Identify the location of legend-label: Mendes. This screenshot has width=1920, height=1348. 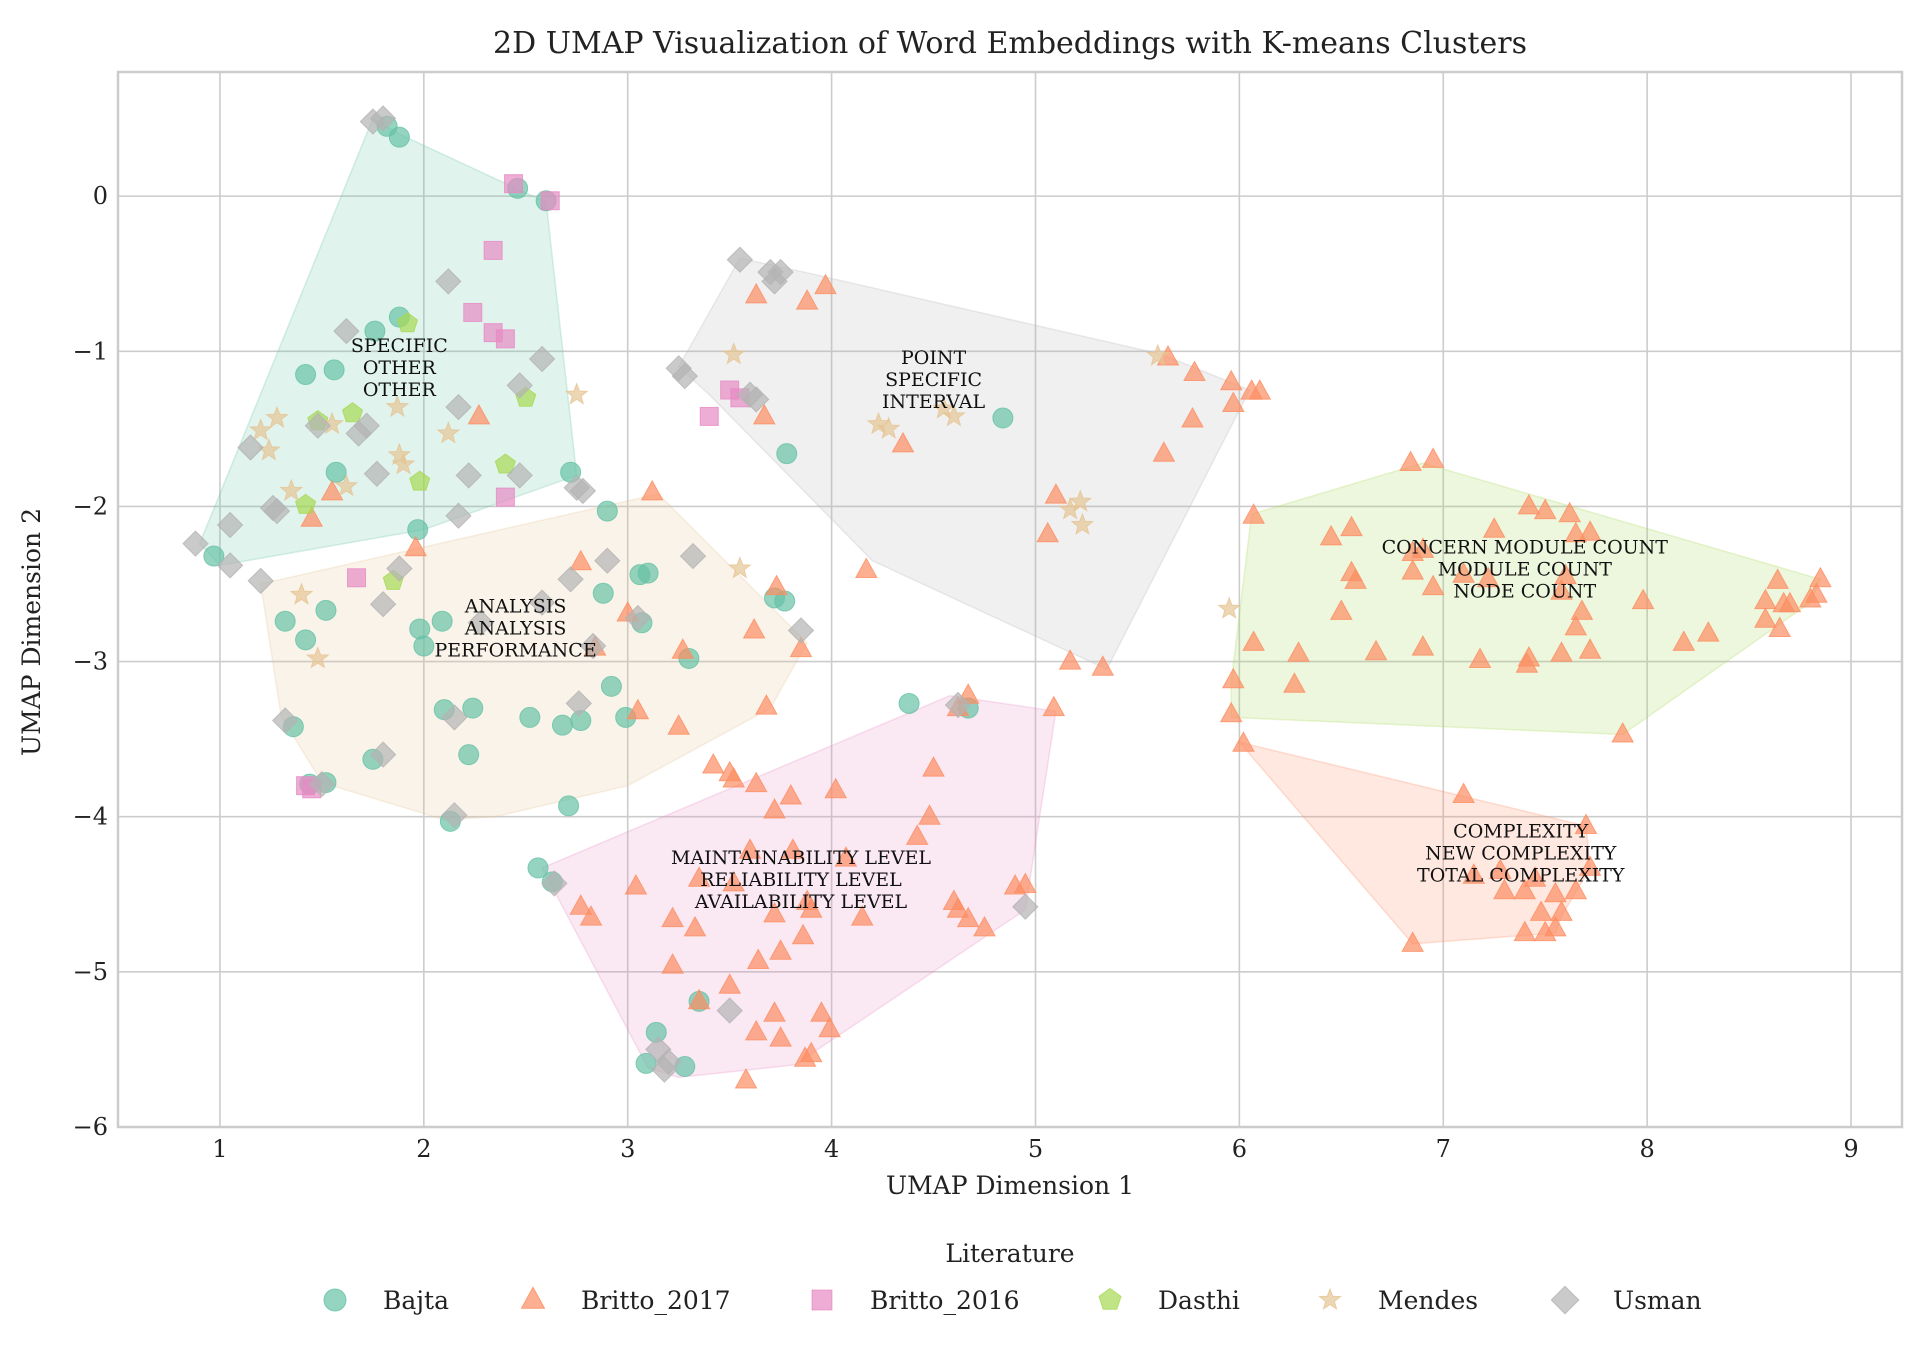
(1428, 1300).